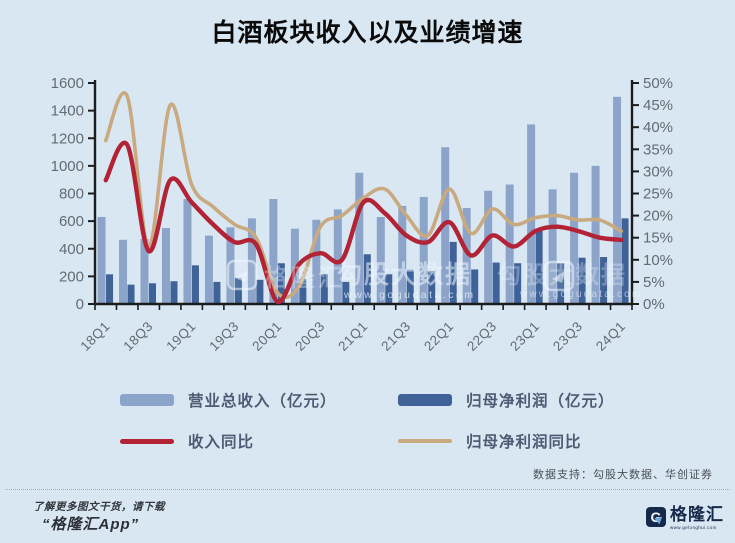 This screenshot has width=735, height=543. Describe the element at coordinates (658, 216) in the screenshot. I see `svg-text: 20%` at that location.